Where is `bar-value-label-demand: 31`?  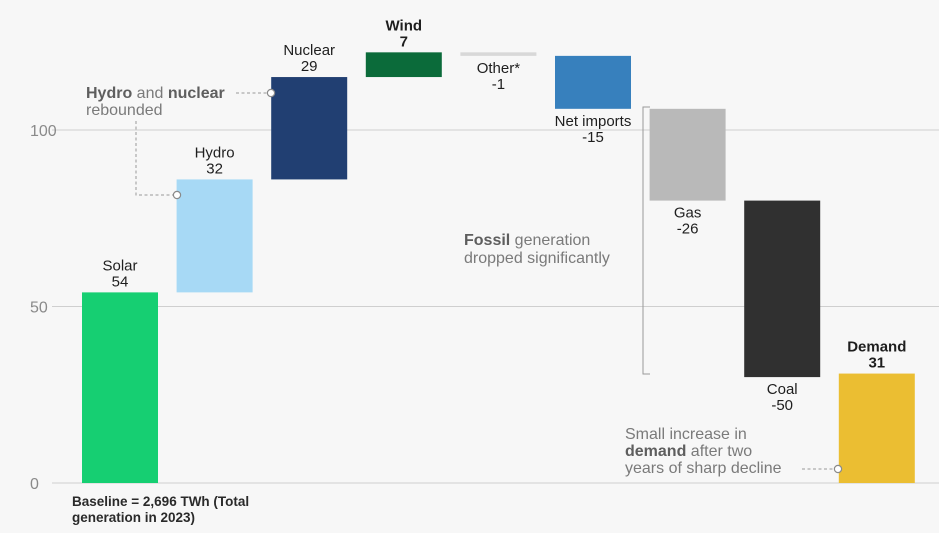
bar-value-label-demand: 31 is located at coordinates (876, 363).